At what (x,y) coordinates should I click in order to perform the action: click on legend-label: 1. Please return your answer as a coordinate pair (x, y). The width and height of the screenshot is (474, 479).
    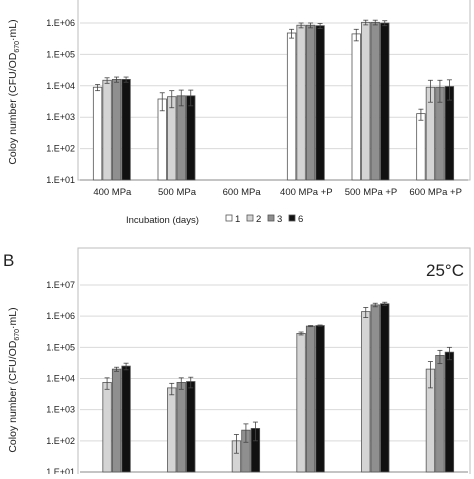
    Looking at the image, I should click on (237, 219).